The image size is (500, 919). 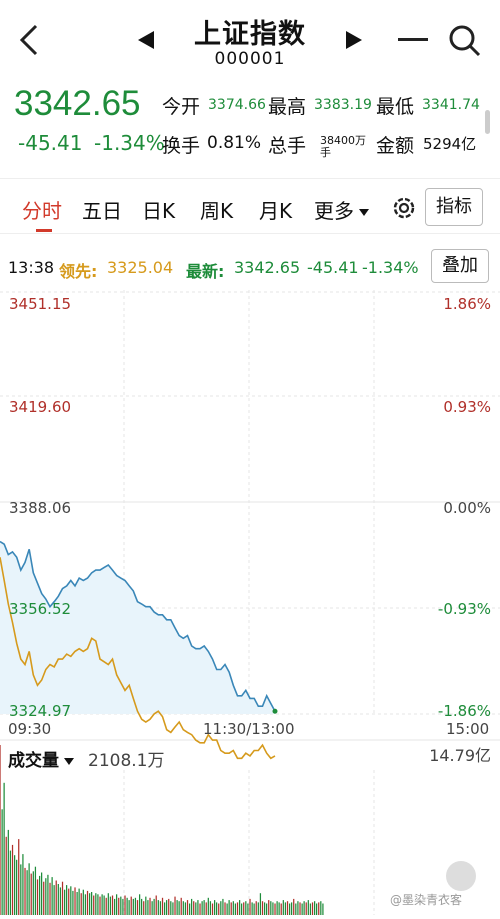 I want to click on open-value: 3374.66, so click(x=237, y=105).